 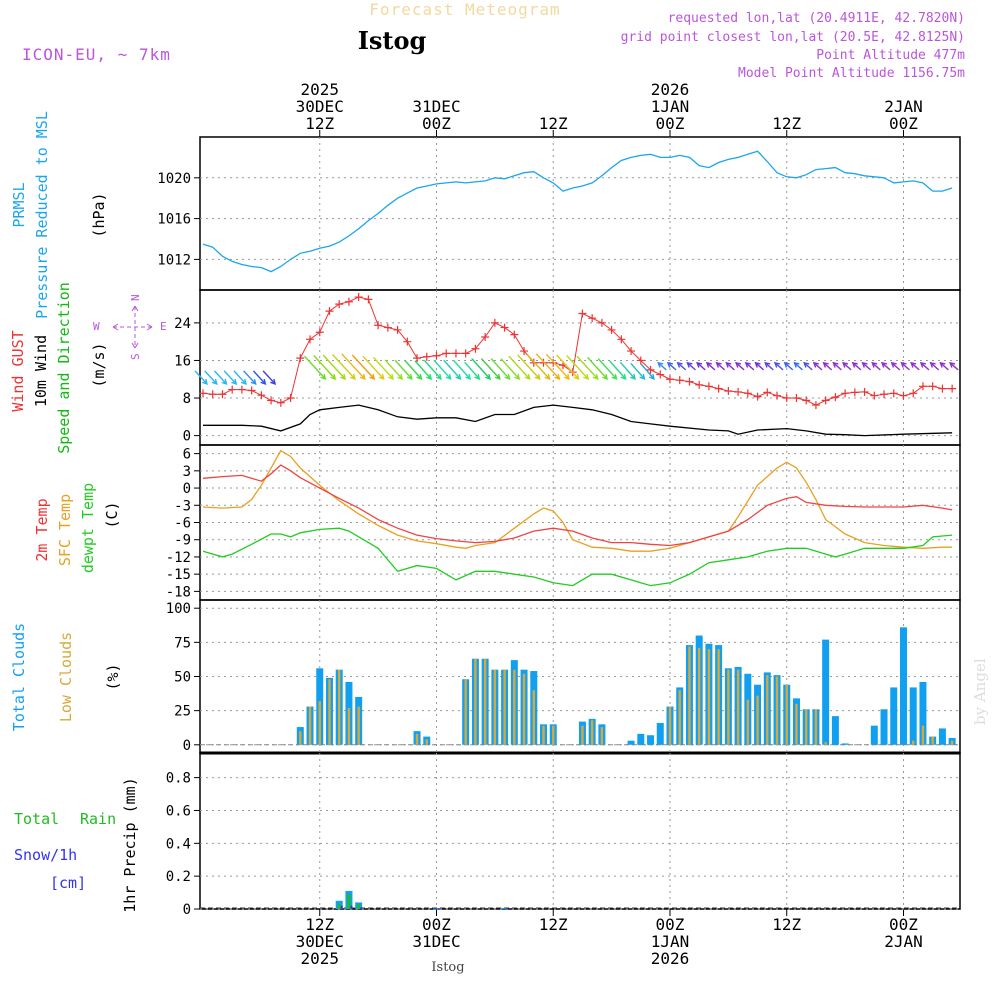 What do you see at coordinates (174, 179) in the screenshot?
I see `y-tick-label: 1020` at bounding box center [174, 179].